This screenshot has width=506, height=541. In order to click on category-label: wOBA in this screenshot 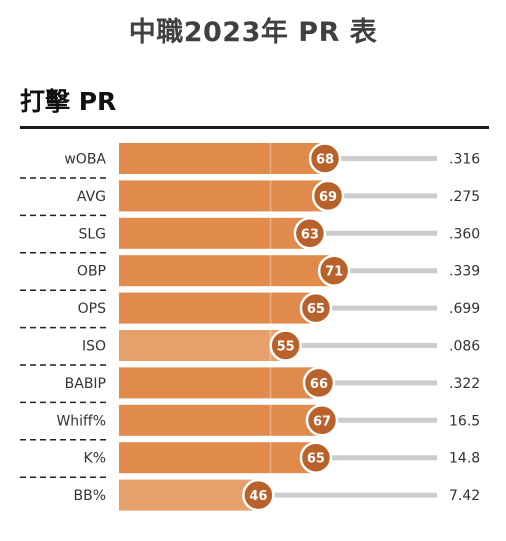, I will do `click(85, 160)`.